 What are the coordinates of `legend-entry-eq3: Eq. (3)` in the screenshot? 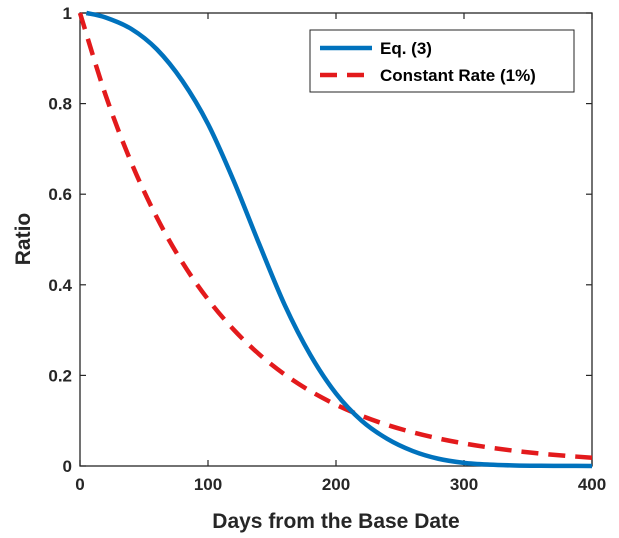 It's located at (406, 48).